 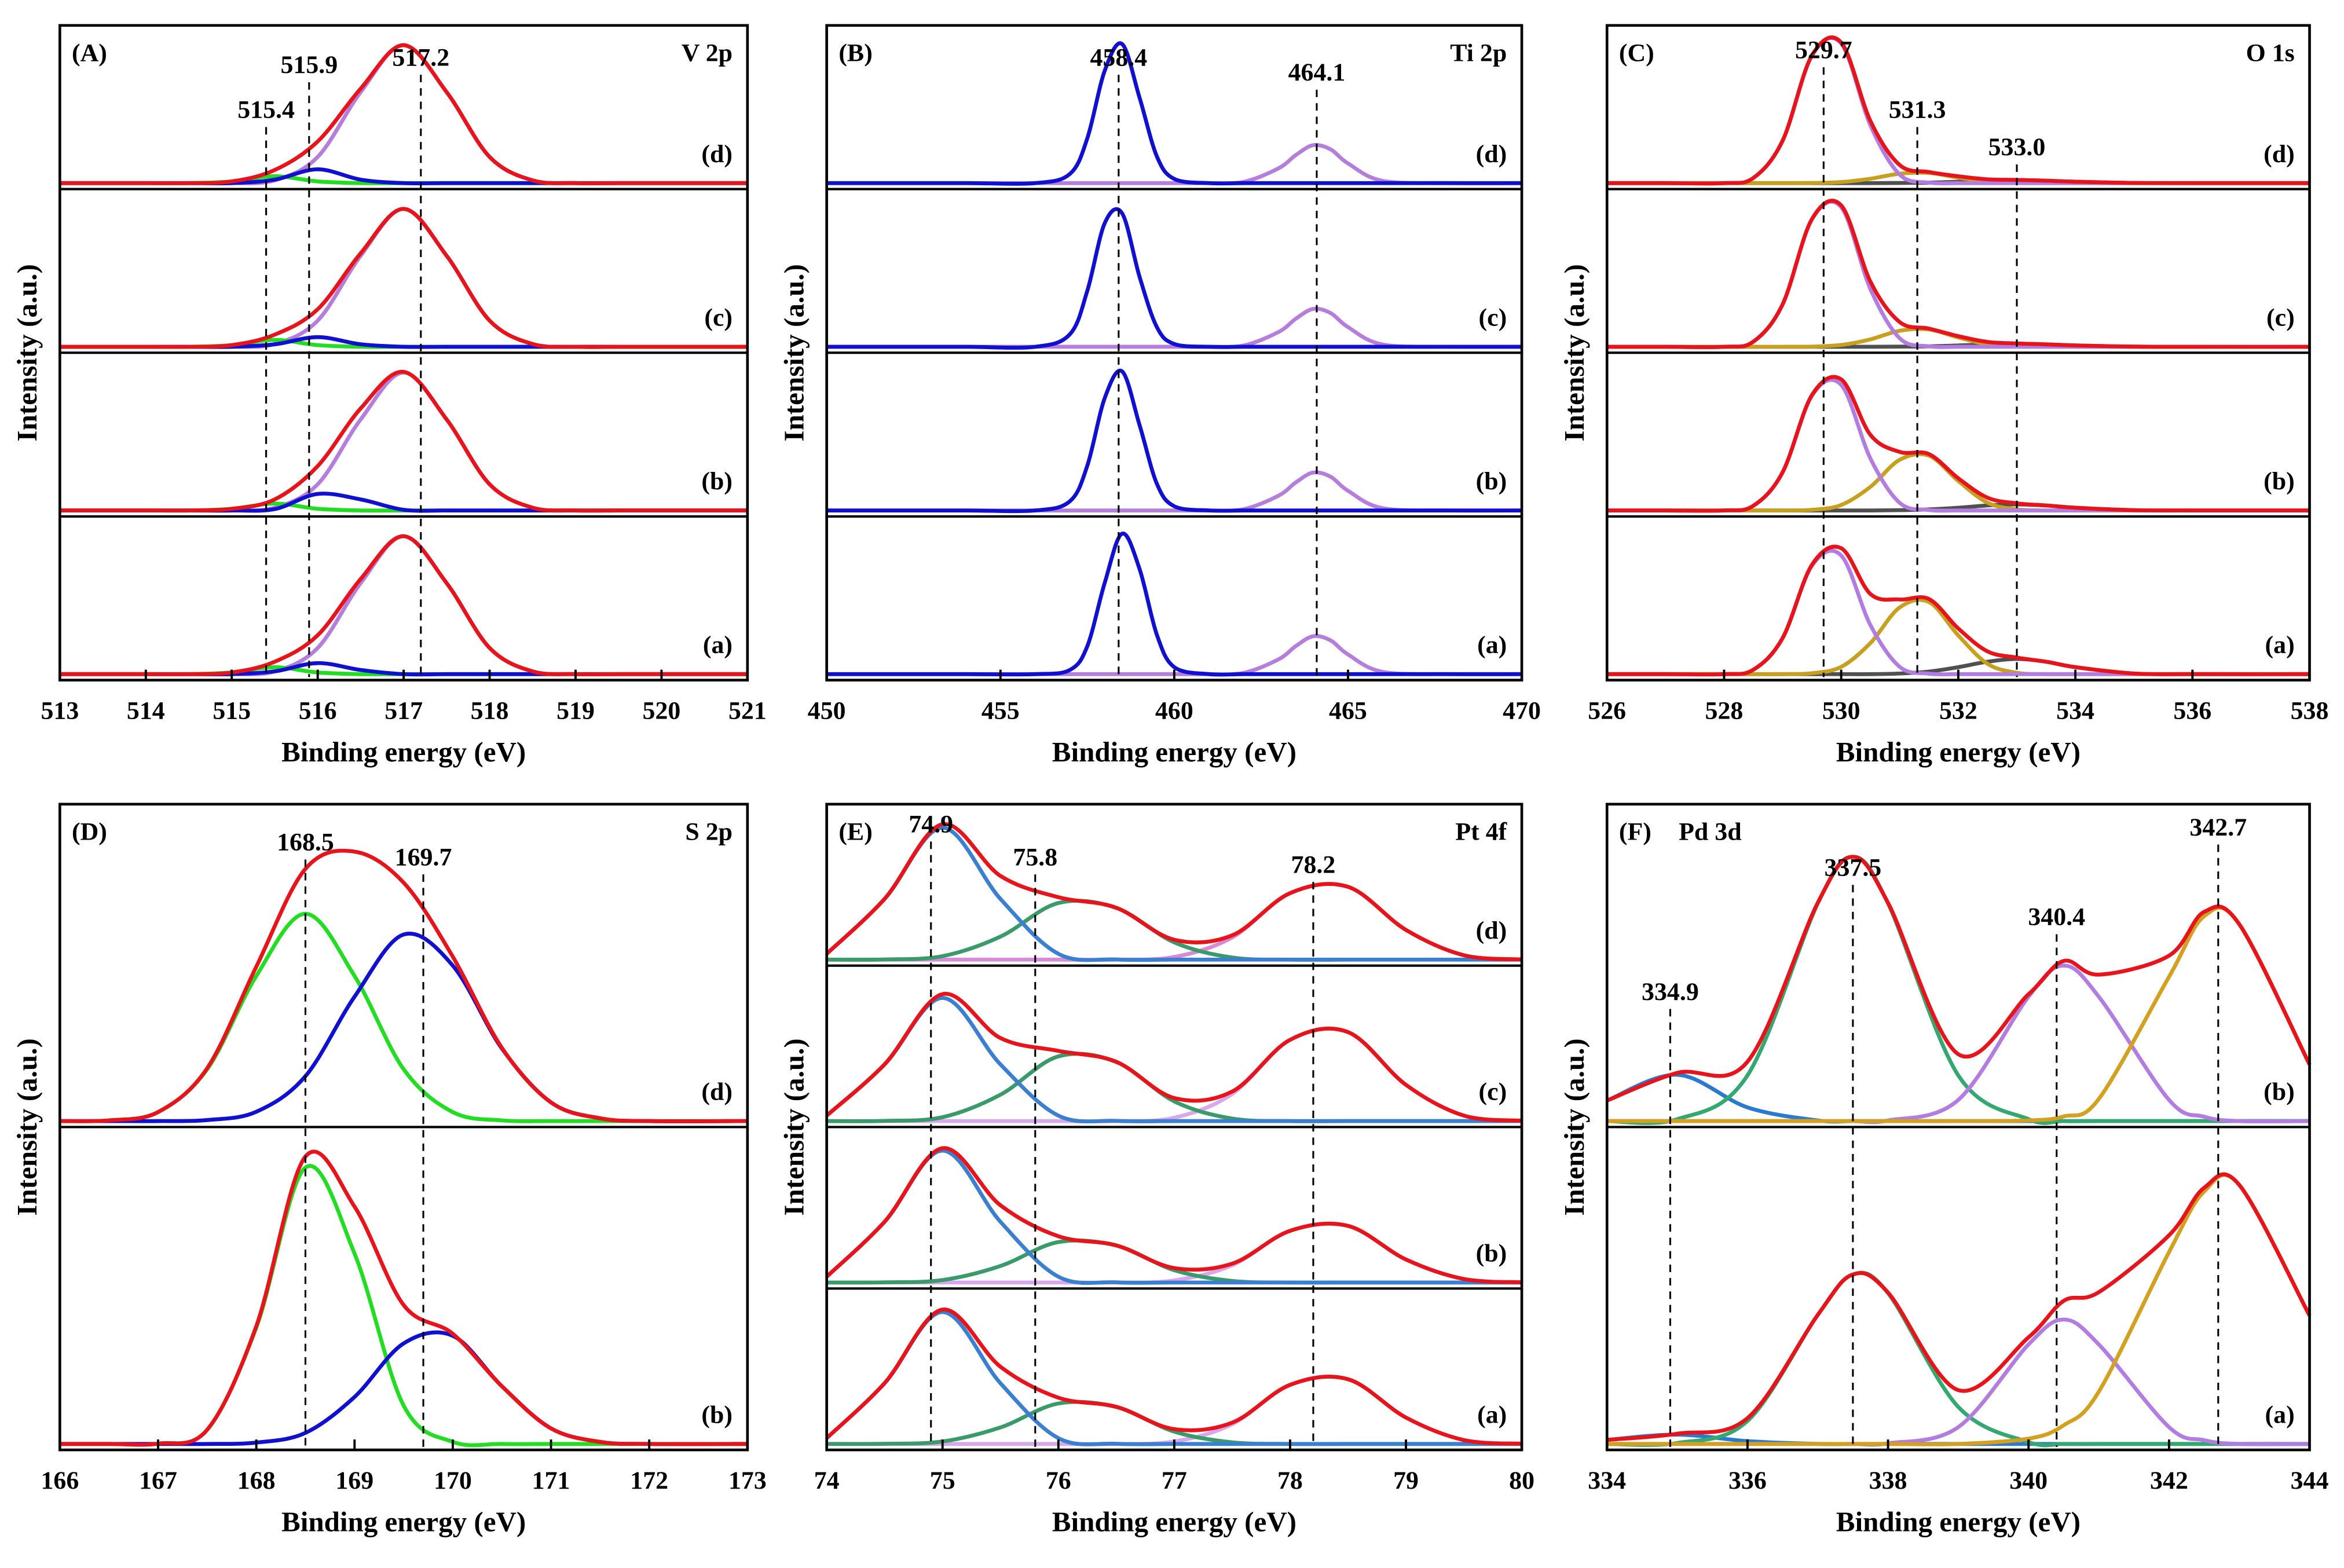 What do you see at coordinates (551, 1480) in the screenshot?
I see `x-tick-label: 171` at bounding box center [551, 1480].